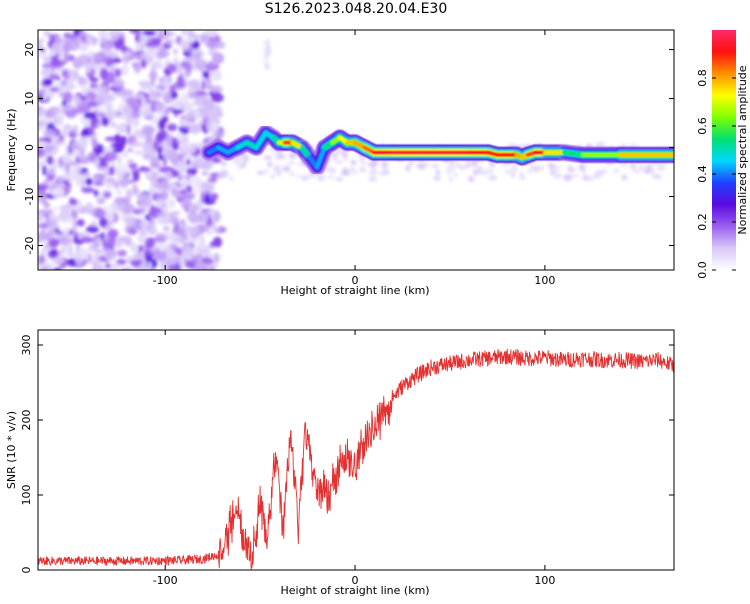 Image resolution: width=750 pixels, height=604 pixels. What do you see at coordinates (702, 126) in the screenshot?
I see `colorbar-tick-label: 0.6` at bounding box center [702, 126].